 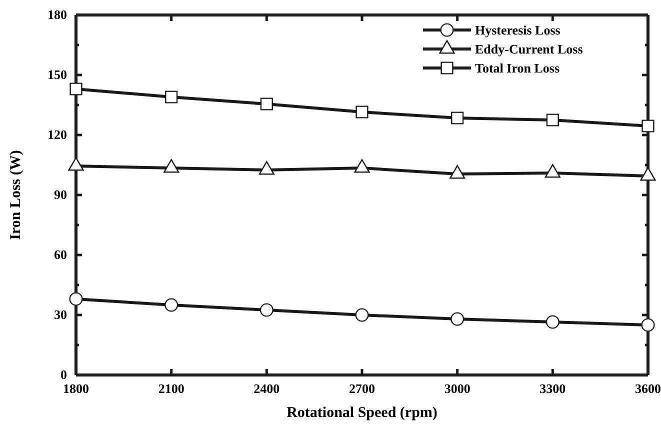 What do you see at coordinates (60, 194) in the screenshot?
I see `y-tick-label: 90` at bounding box center [60, 194].